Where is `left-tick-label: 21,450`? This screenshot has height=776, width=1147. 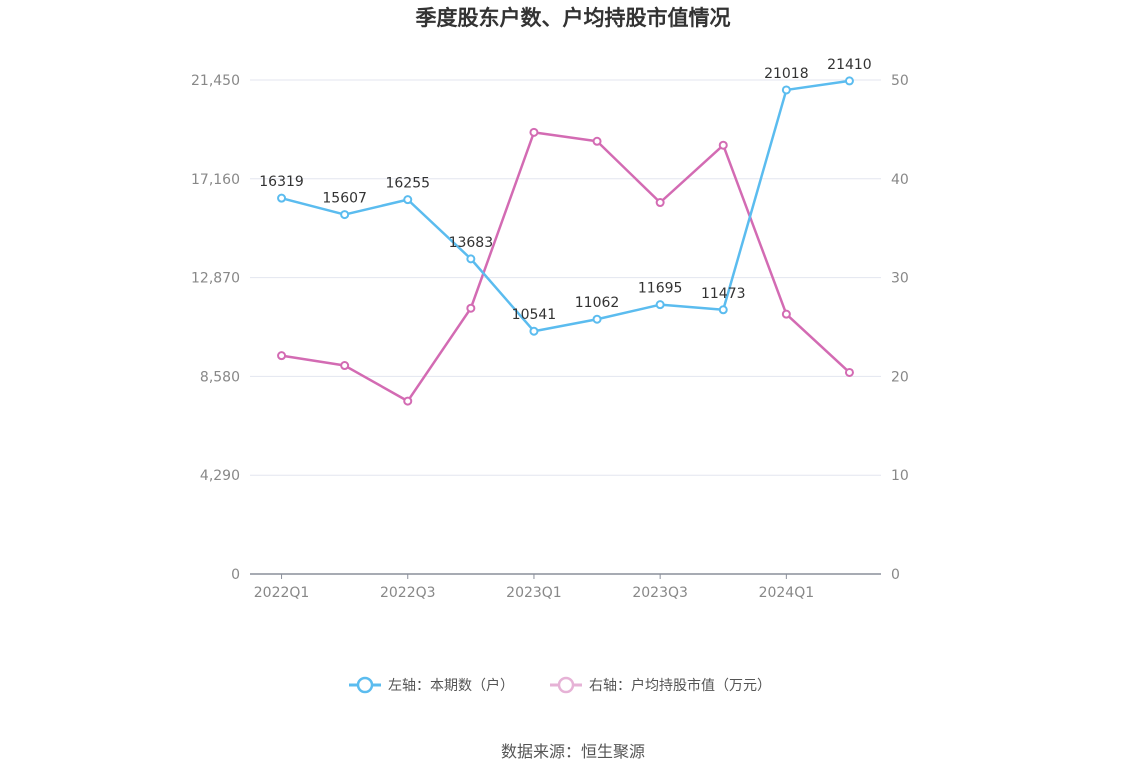 left-tick-label: 21,450 is located at coordinates (215, 81).